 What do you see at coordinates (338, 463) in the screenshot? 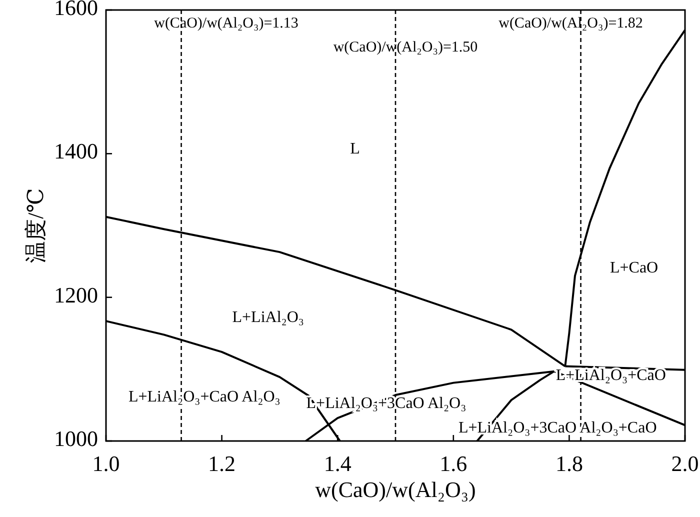
I see `x-tick-label: 1.4` at bounding box center [338, 463].